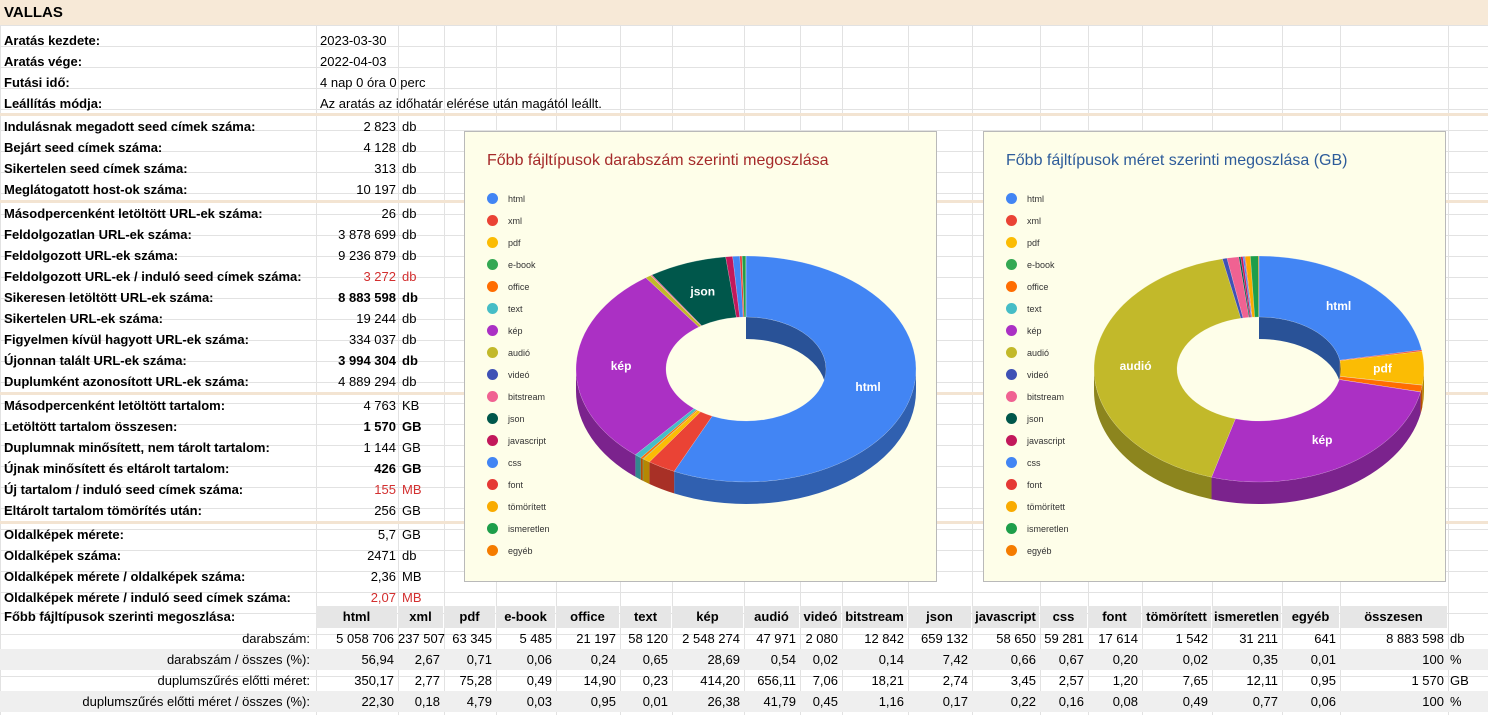  Describe the element at coordinates (421, 638) in the screenshot. I see `table-cell: 237 507` at that location.